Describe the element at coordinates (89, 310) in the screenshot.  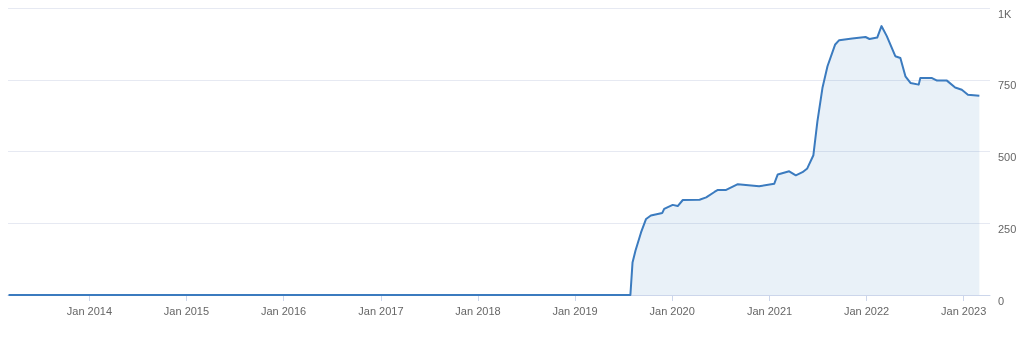
I see `x-tick-label: Jan 2014` at that location.